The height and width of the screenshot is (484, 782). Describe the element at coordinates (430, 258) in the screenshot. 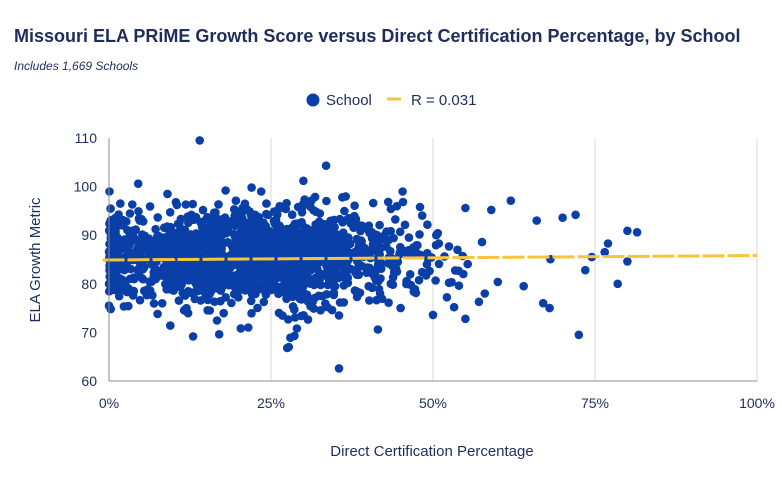

I see `trendline-segment` at that location.